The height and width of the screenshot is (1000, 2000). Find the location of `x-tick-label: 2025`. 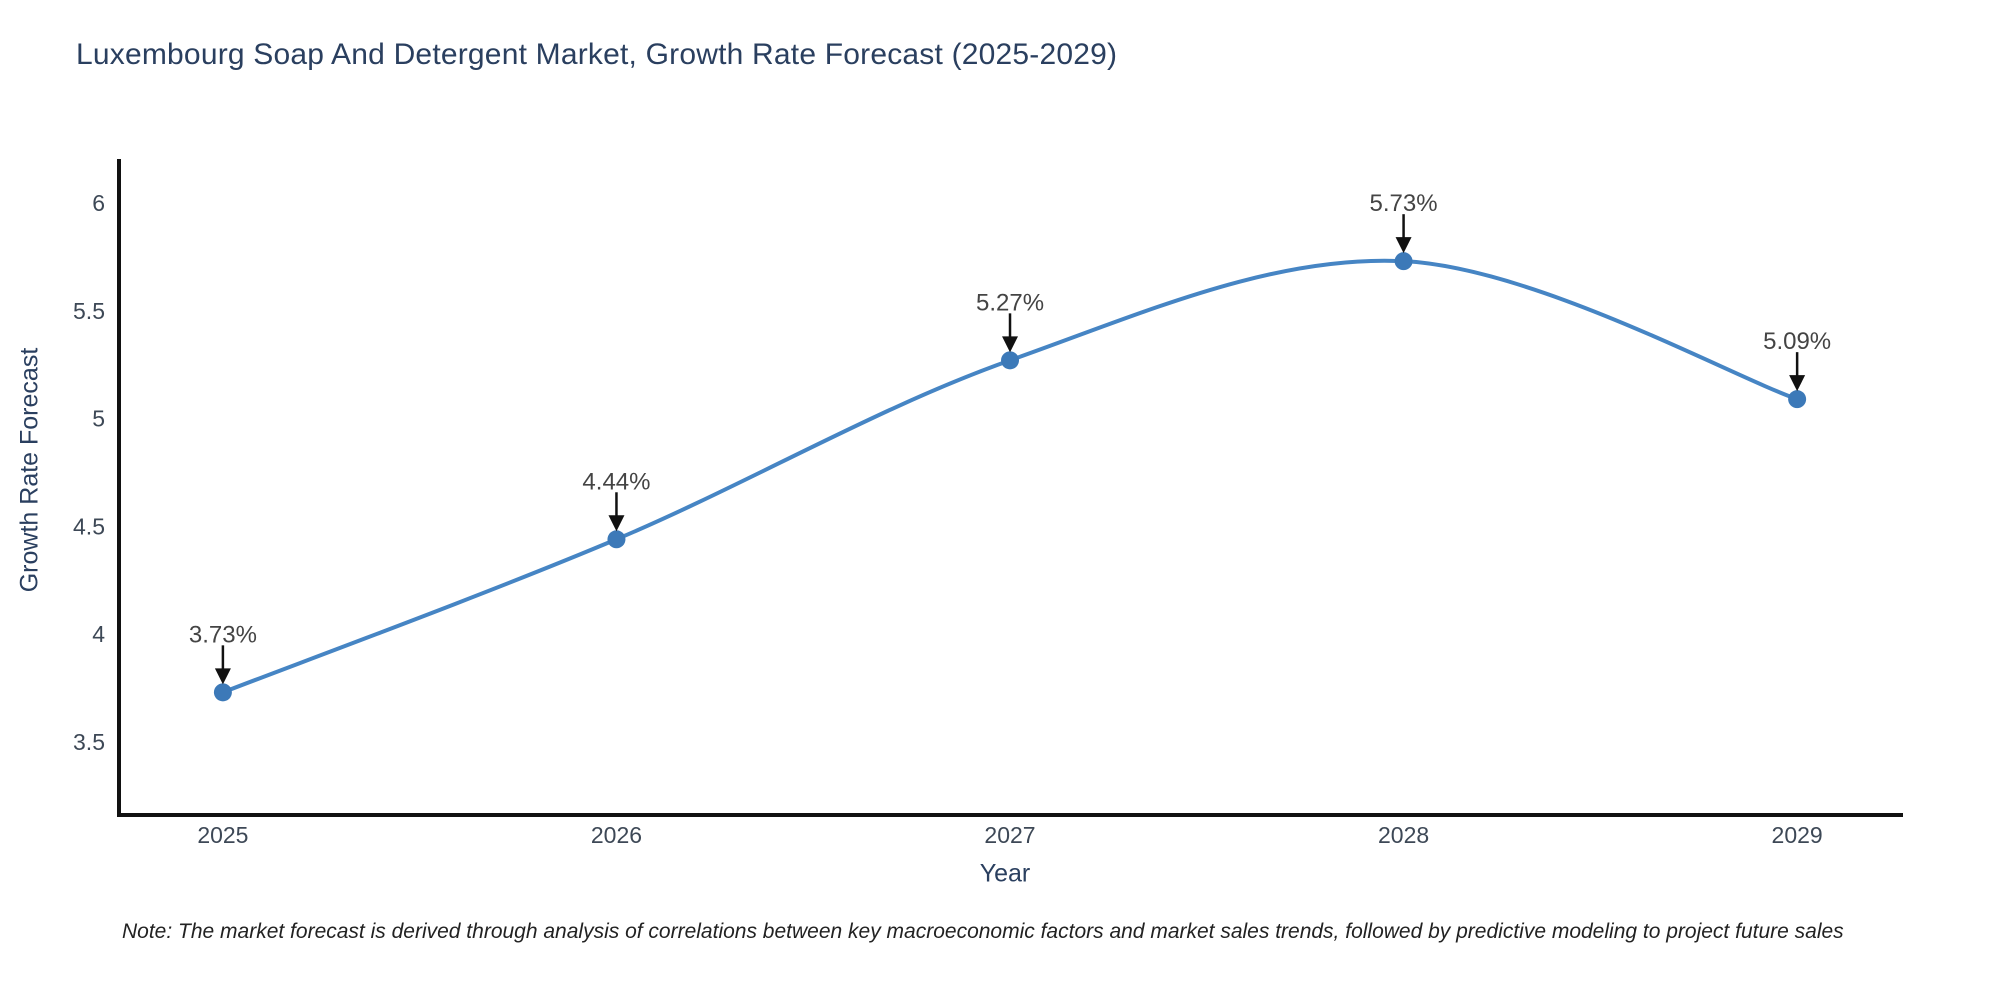

x-tick-label: 2025 is located at coordinates (222, 835).